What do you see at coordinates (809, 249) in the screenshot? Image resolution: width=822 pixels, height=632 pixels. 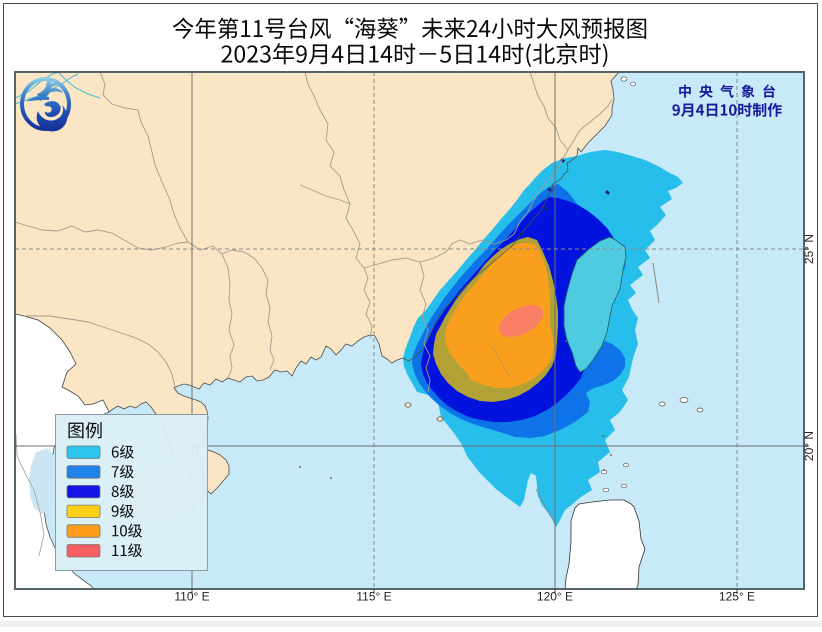 I see `svg-text: 25° N` at bounding box center [809, 249].